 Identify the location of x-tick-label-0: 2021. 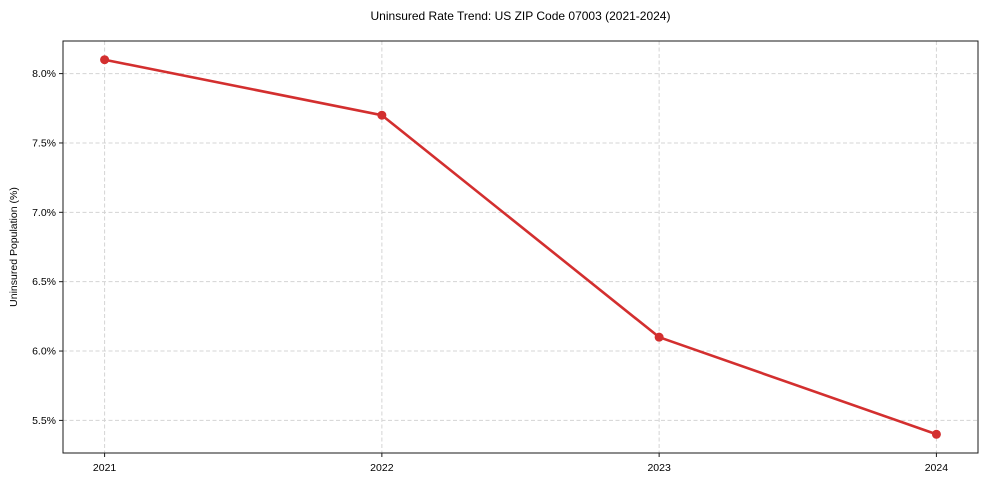
(105, 468).